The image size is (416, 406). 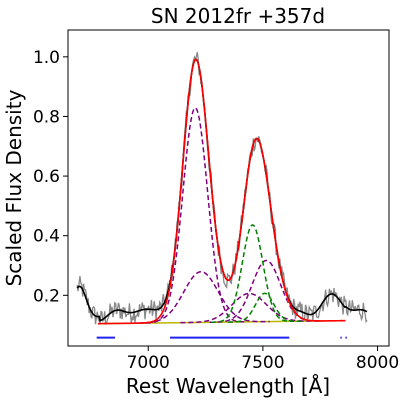 What do you see at coordinates (46, 58) in the screenshot?
I see `y-tick-label: 1.0` at bounding box center [46, 58].